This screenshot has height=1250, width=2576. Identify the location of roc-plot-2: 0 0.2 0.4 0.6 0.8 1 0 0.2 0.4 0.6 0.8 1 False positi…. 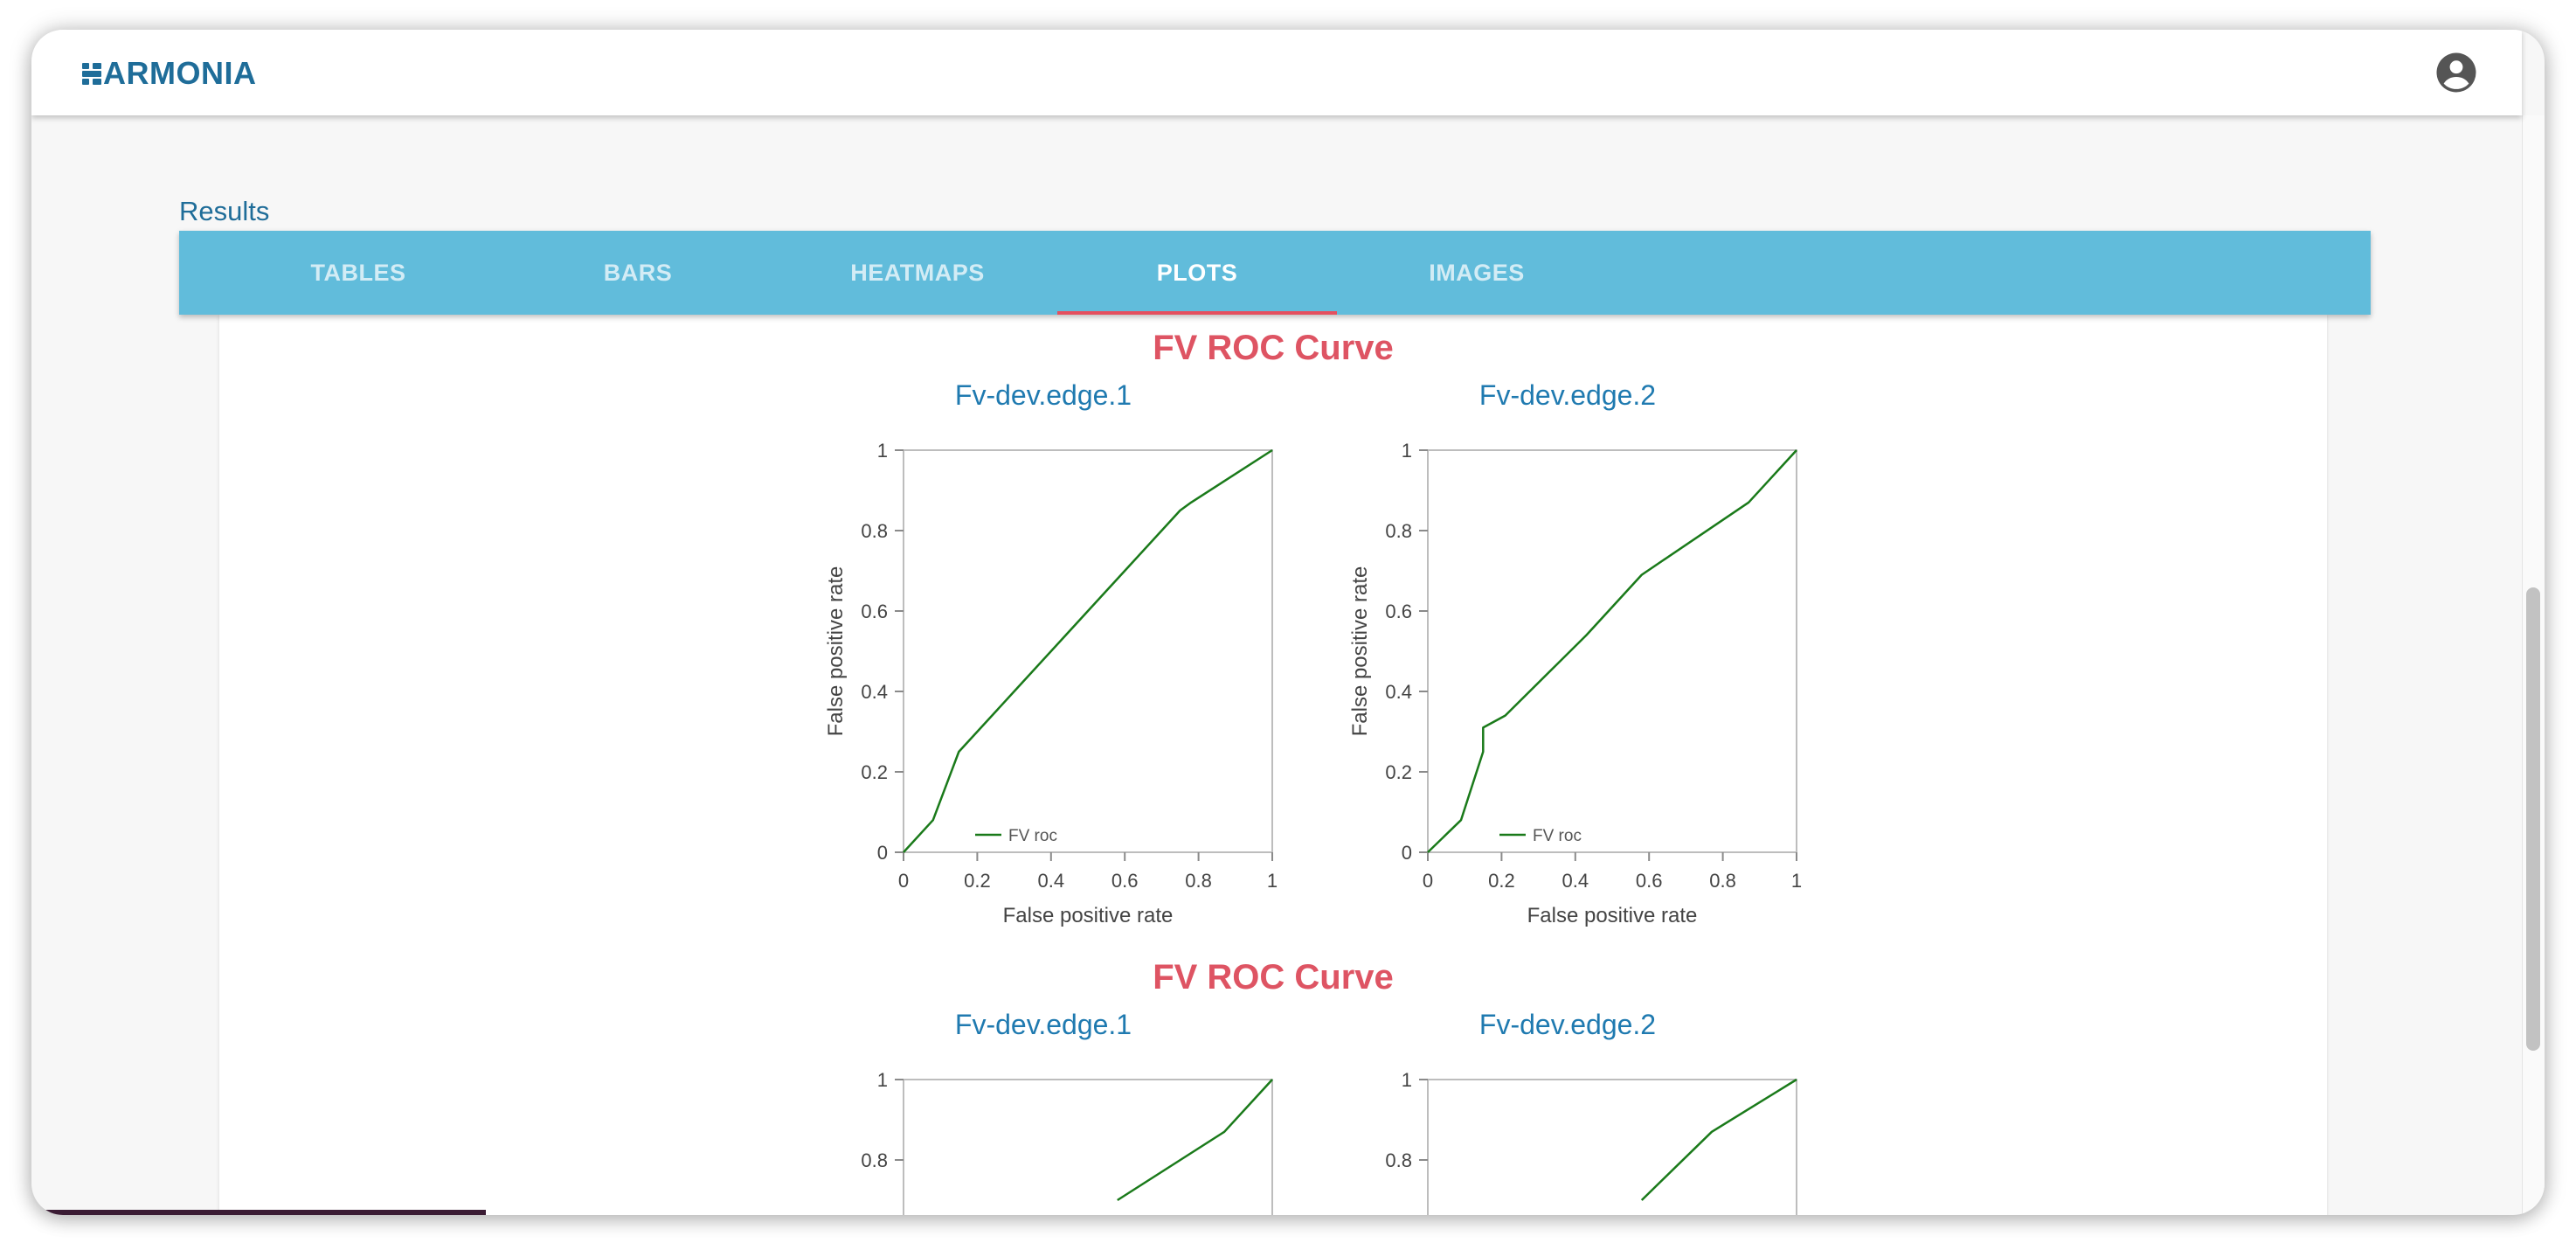
(1575, 683).